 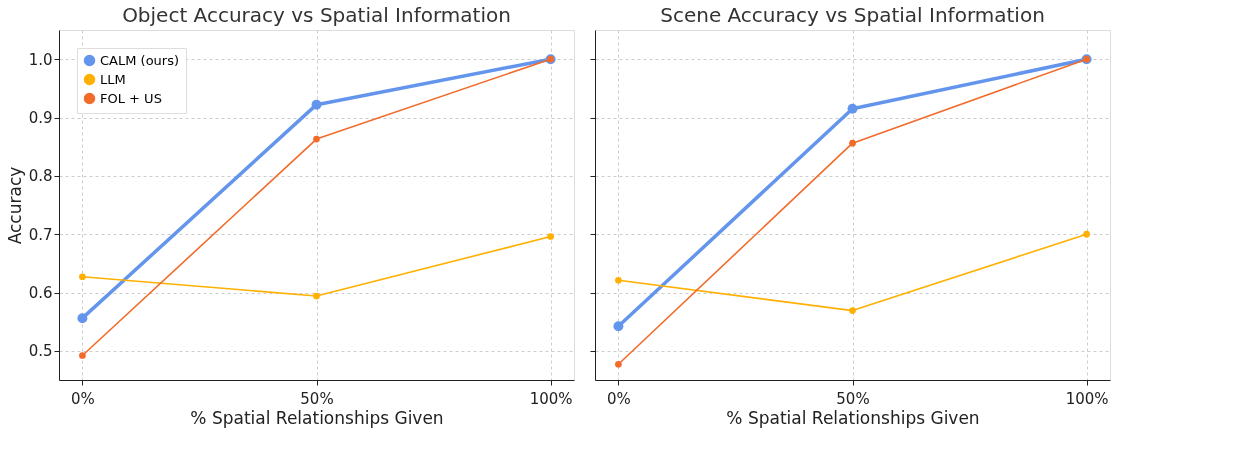 What do you see at coordinates (14, 205) in the screenshot?
I see `y-axis-title: Accuracy` at bounding box center [14, 205].